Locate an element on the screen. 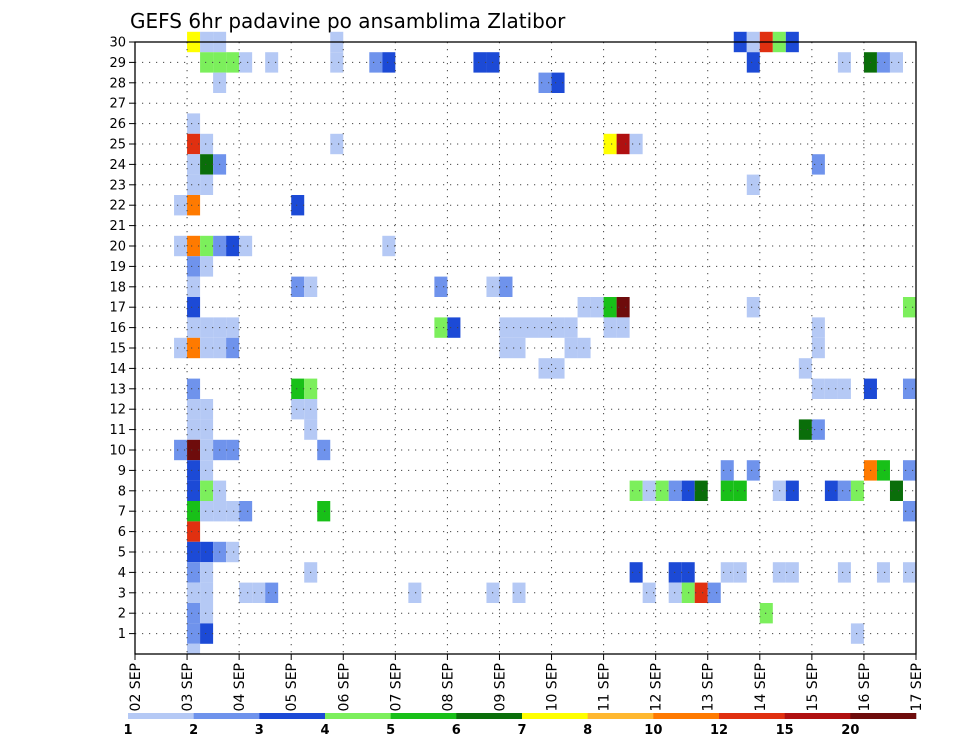  y-tick-label: 7 is located at coordinates (122, 512).